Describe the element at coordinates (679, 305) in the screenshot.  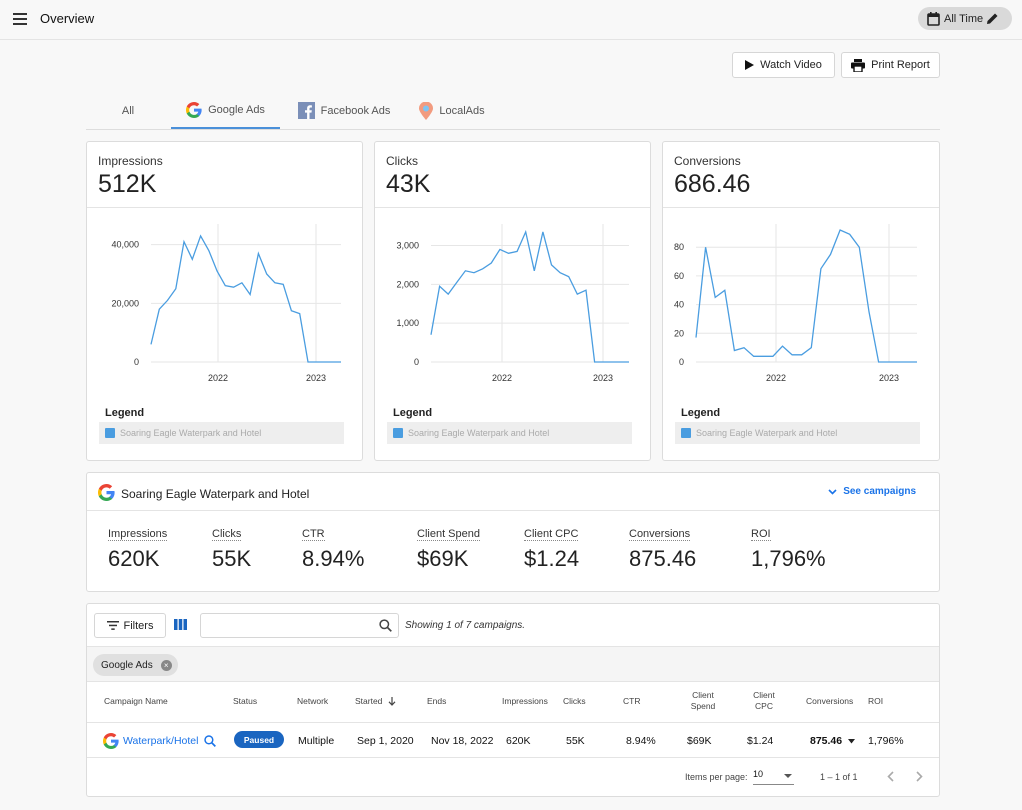
I see `y-tick-label: 40` at that location.